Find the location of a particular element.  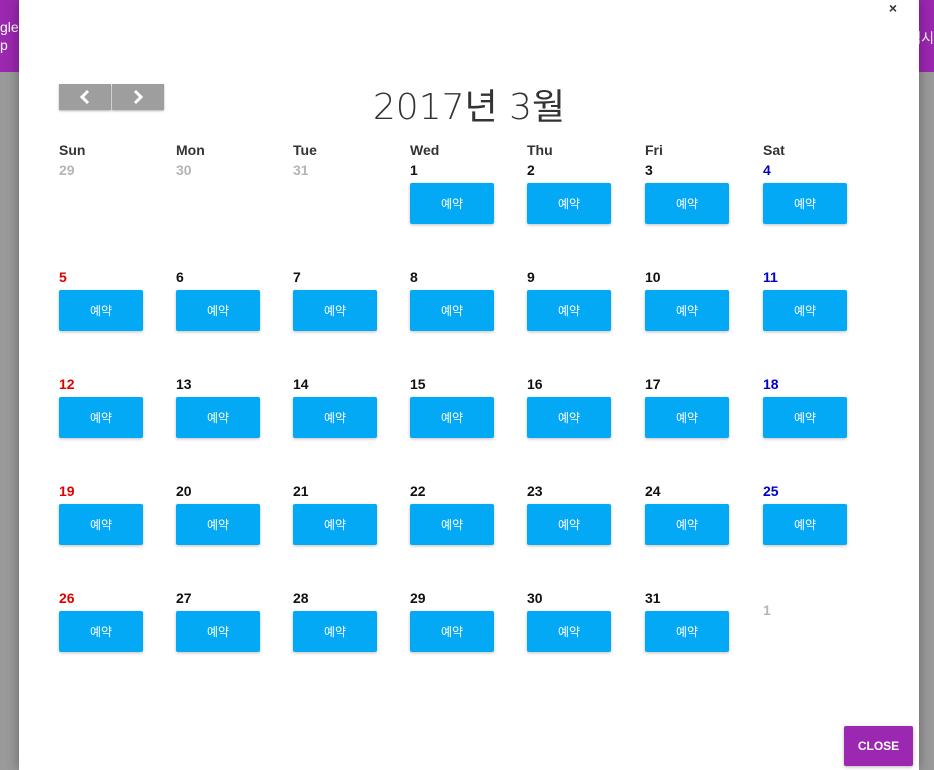

weekday-fri: Fri is located at coordinates (654, 150).